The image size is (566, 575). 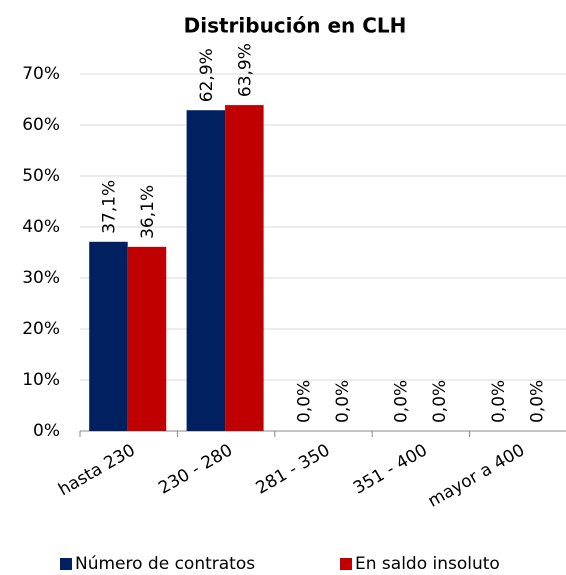 I want to click on y-tick-label: 50%, so click(x=41, y=176).